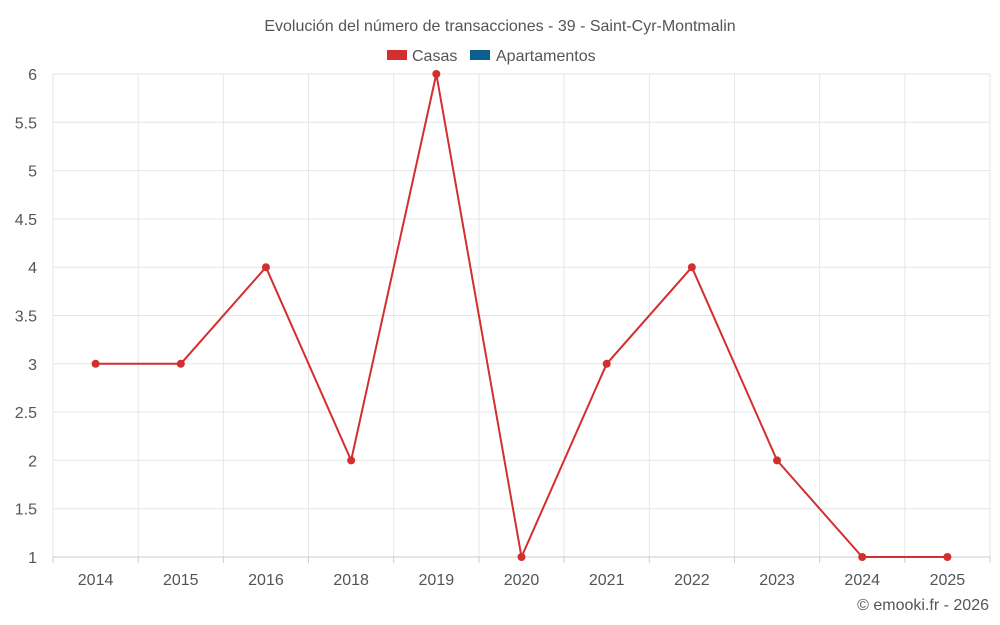  What do you see at coordinates (32, 365) in the screenshot?
I see `y-tick-label: 3` at bounding box center [32, 365].